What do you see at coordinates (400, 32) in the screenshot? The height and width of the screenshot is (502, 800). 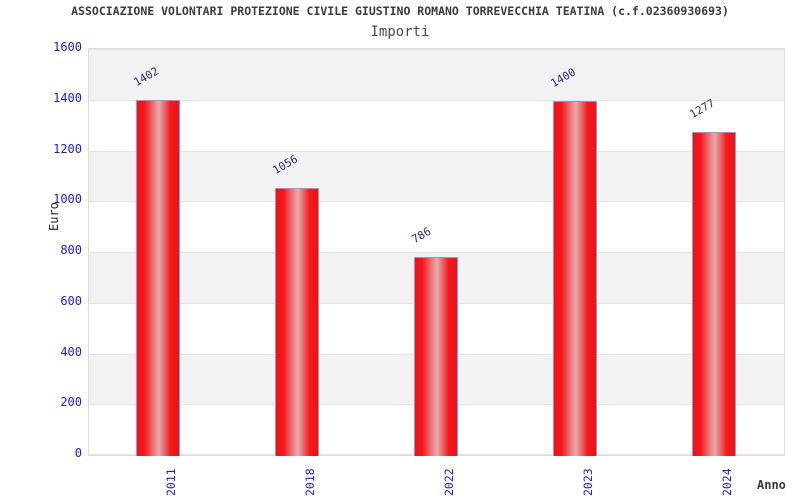 I see `chart-subtitle: Importi` at bounding box center [400, 32].